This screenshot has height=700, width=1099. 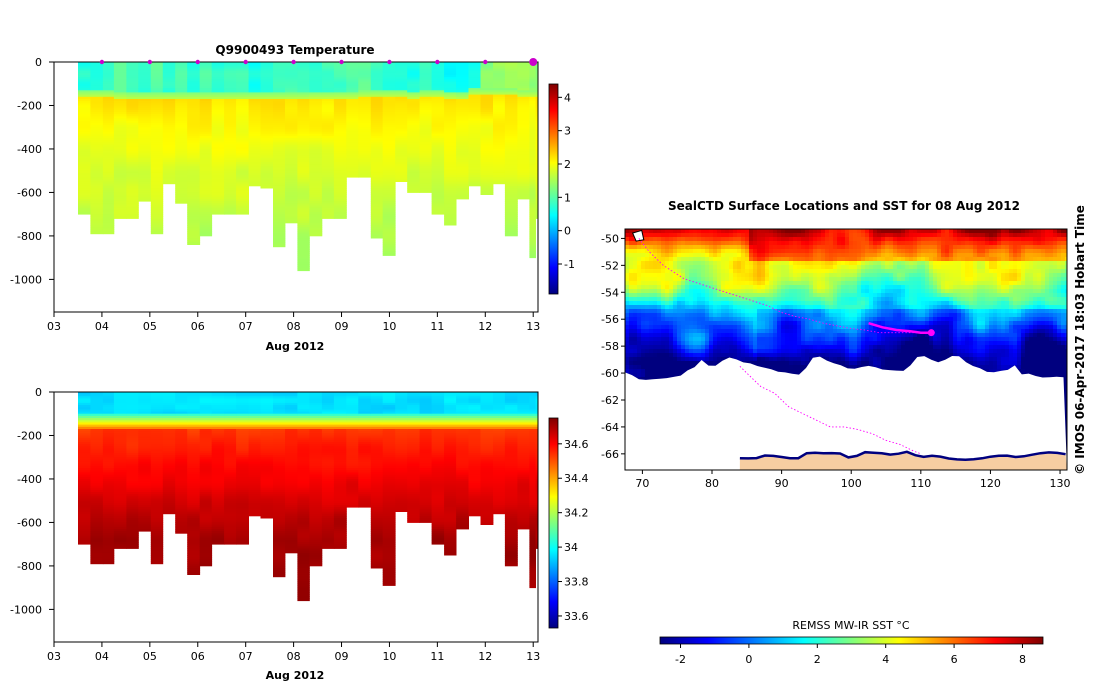 What do you see at coordinates (308, 167) in the screenshot?
I see `temperature-heatmap` at bounding box center [308, 167].